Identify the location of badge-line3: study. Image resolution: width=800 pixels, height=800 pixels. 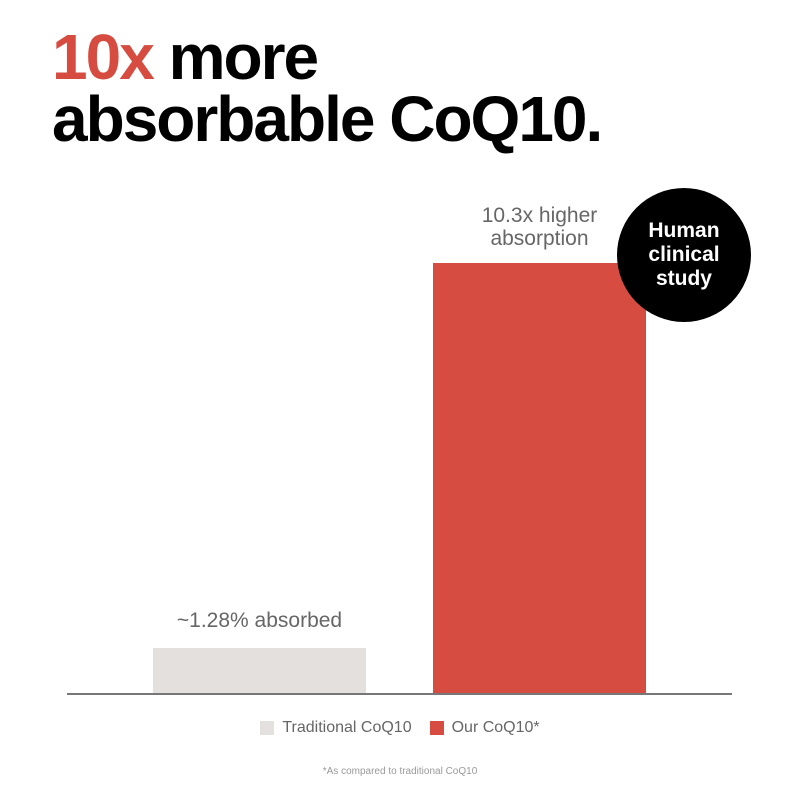
(683, 278).